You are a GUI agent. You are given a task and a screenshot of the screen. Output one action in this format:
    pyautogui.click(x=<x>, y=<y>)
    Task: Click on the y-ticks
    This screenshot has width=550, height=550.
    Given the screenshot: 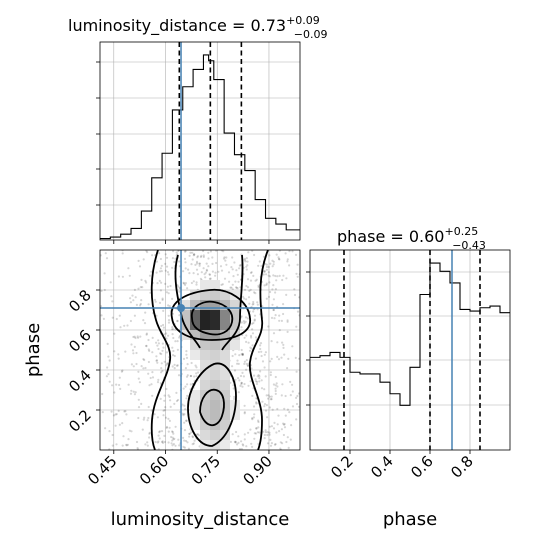 What is the action you would take?
    pyautogui.click(x=183, y=152)
    